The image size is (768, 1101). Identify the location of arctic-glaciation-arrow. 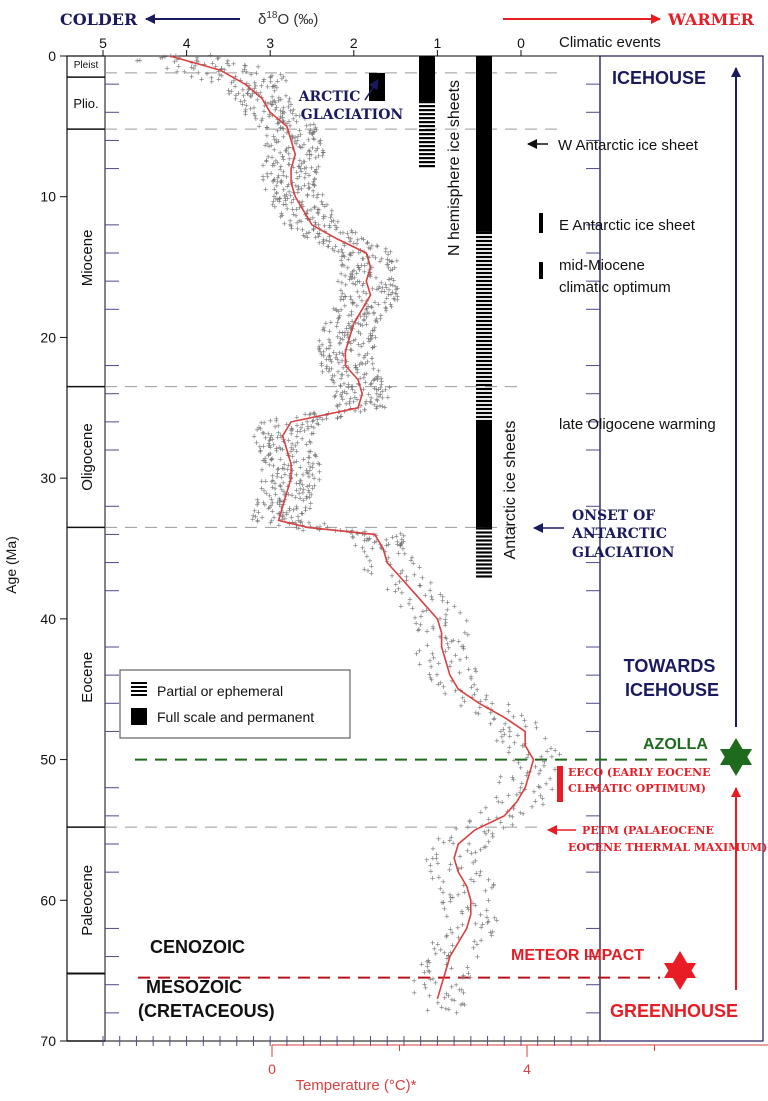
(371, 90).